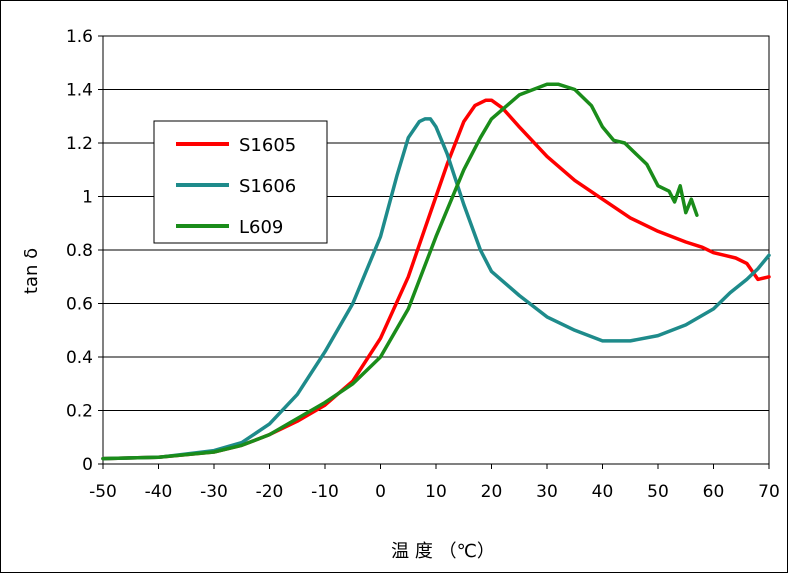 The height and width of the screenshot is (574, 788). Describe the element at coordinates (79, 305) in the screenshot. I see `y-tick-label: 0.6` at that location.